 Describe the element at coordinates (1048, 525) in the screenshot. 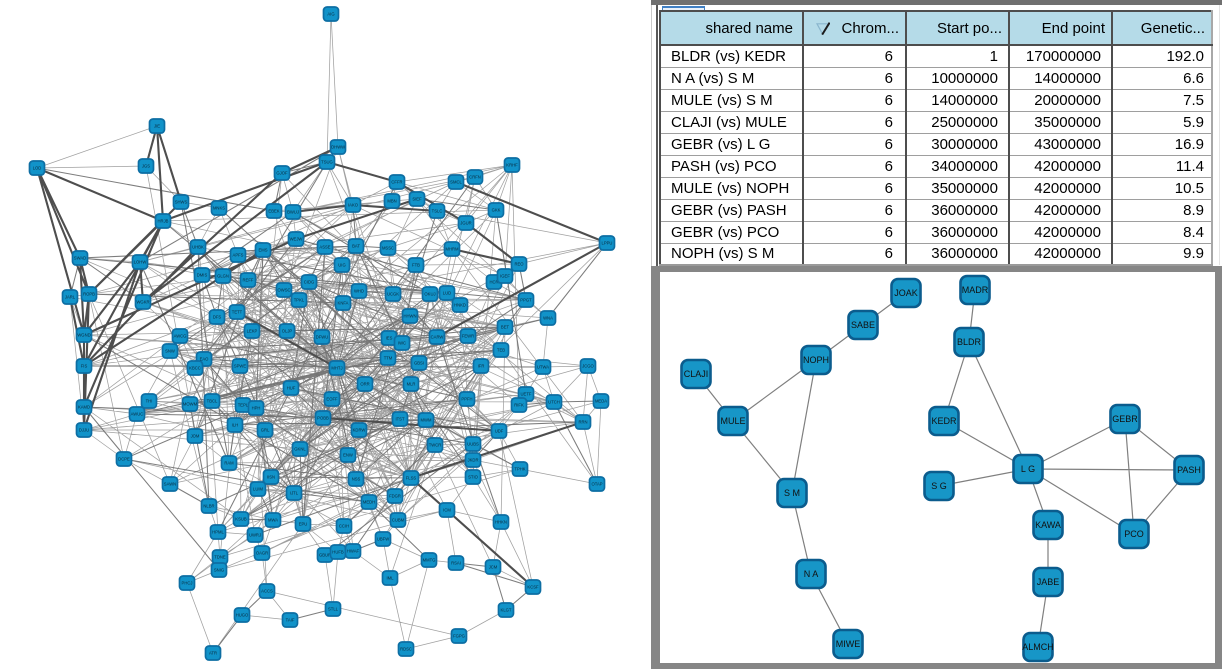

I see `svg-text: KAWA` at that location.